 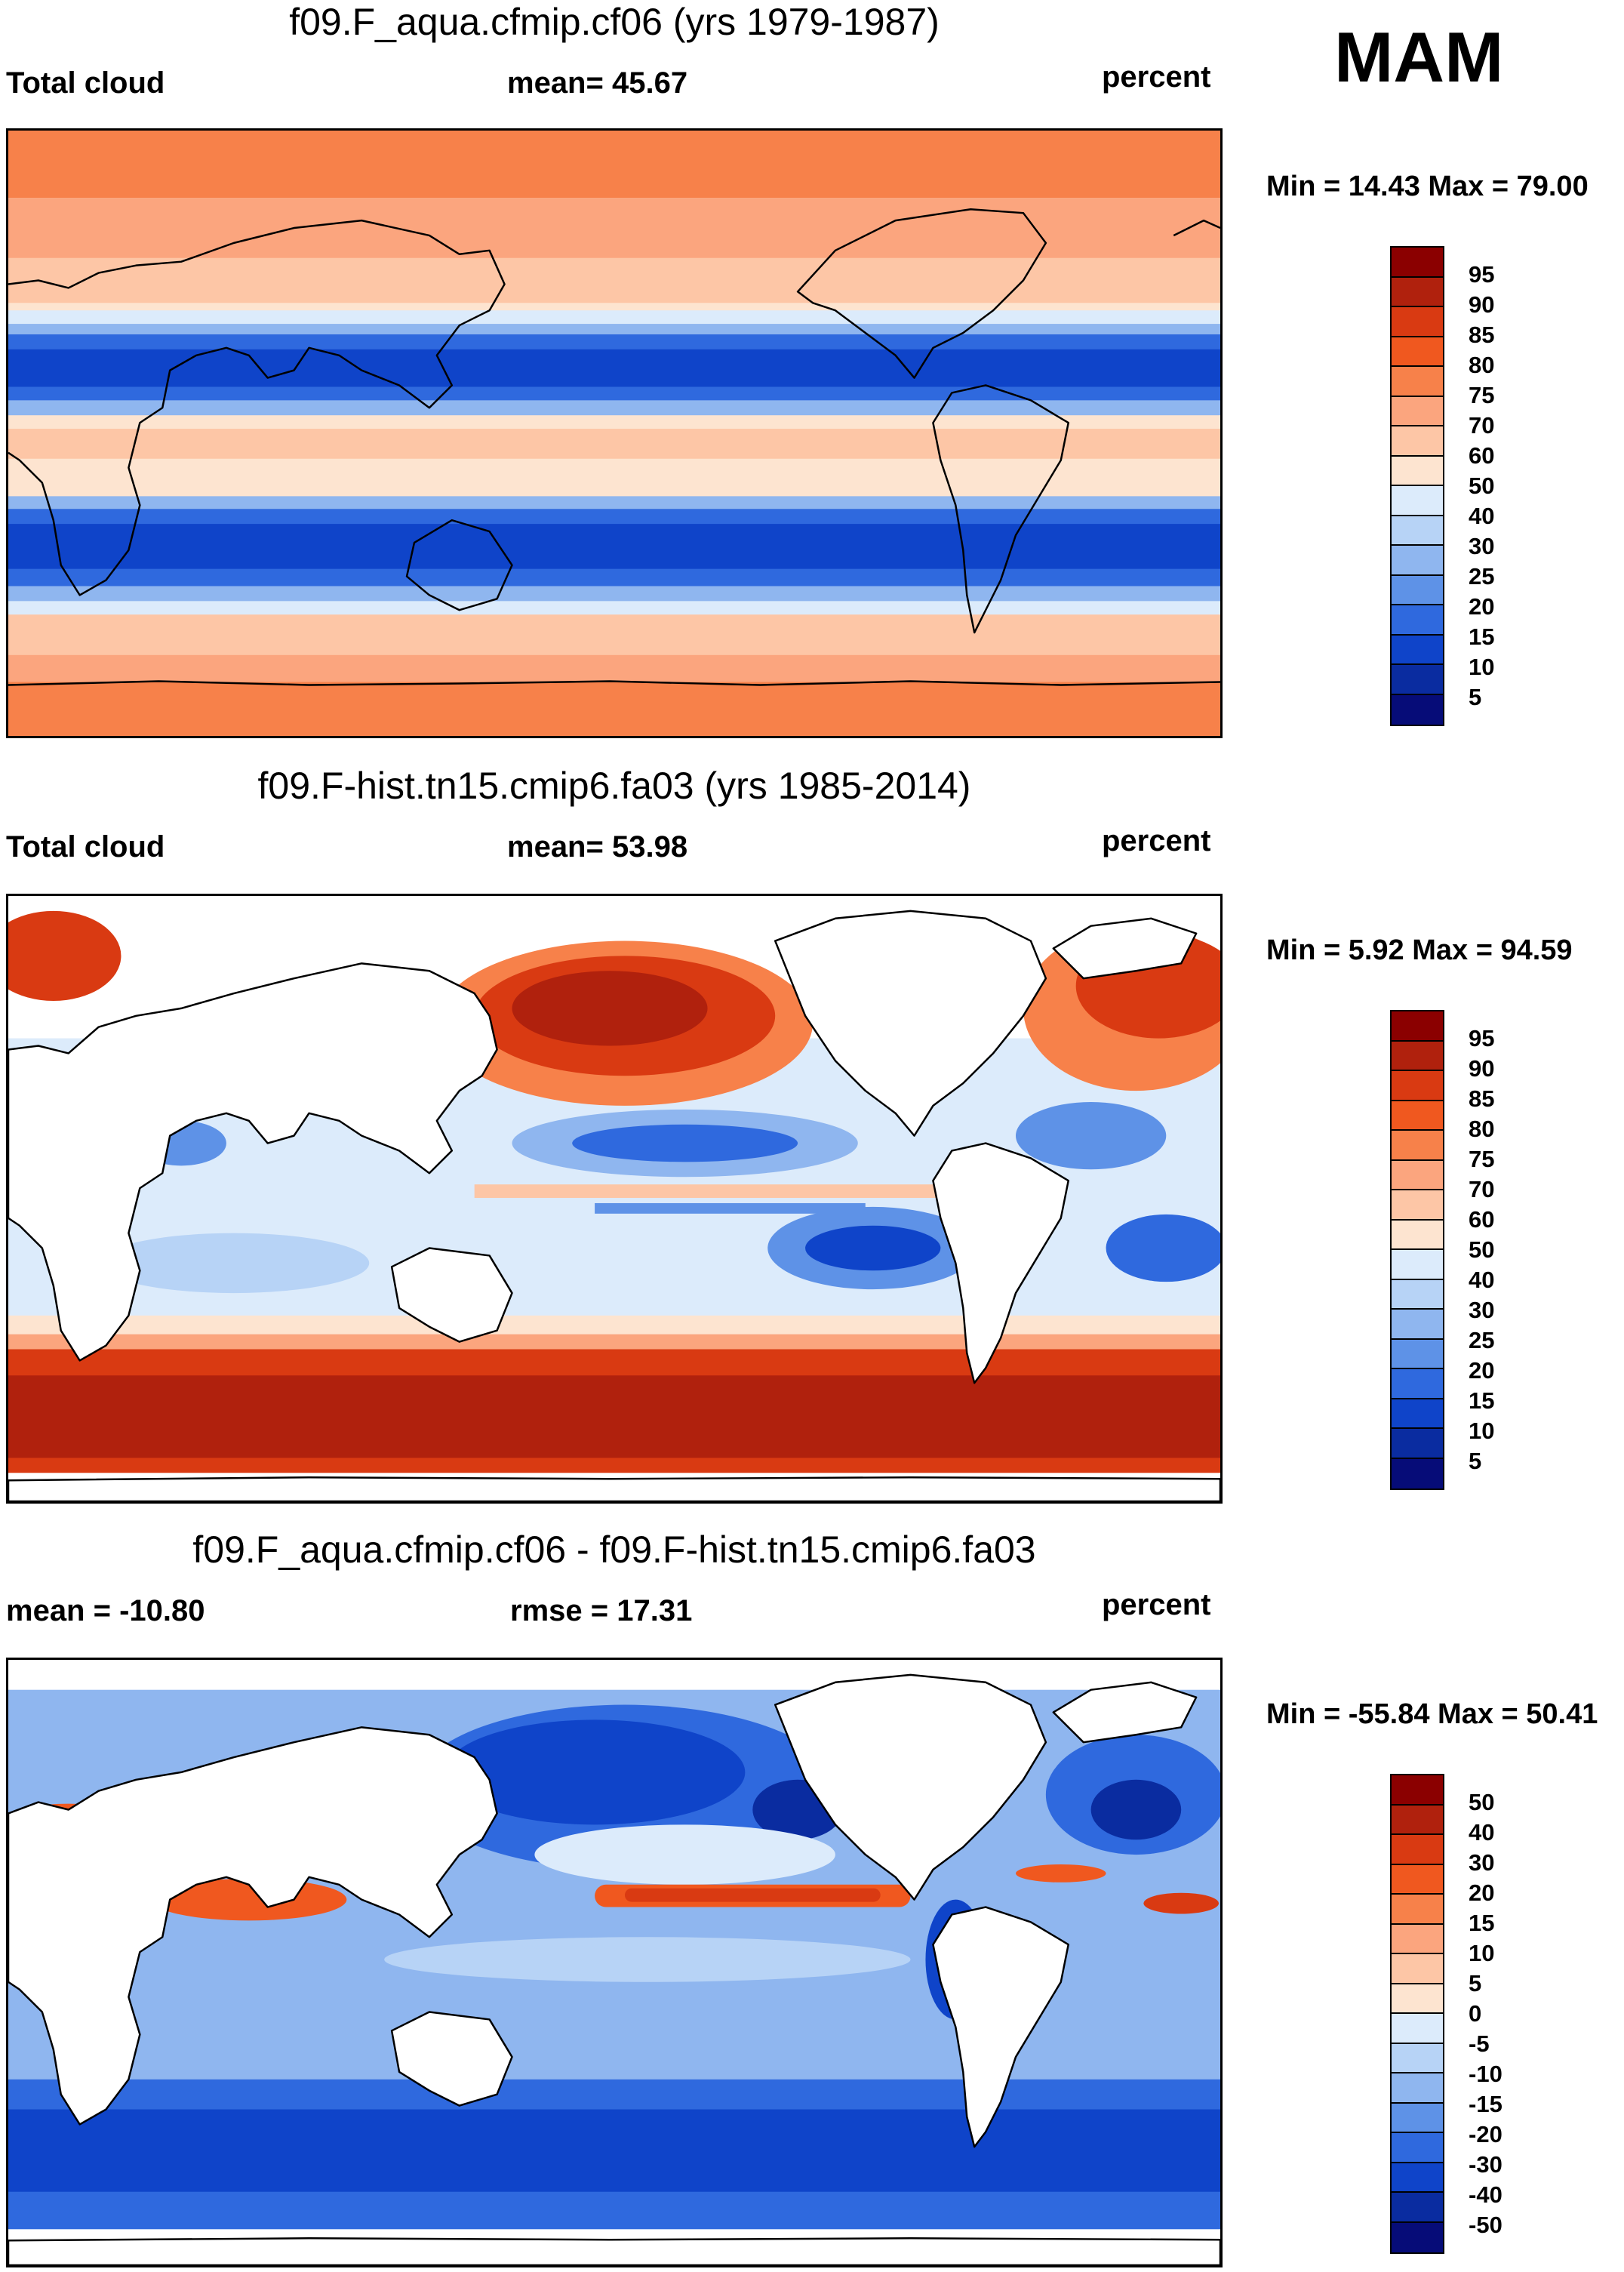 What do you see at coordinates (1475, 1461) in the screenshot?
I see `panel2-tick: 5` at bounding box center [1475, 1461].